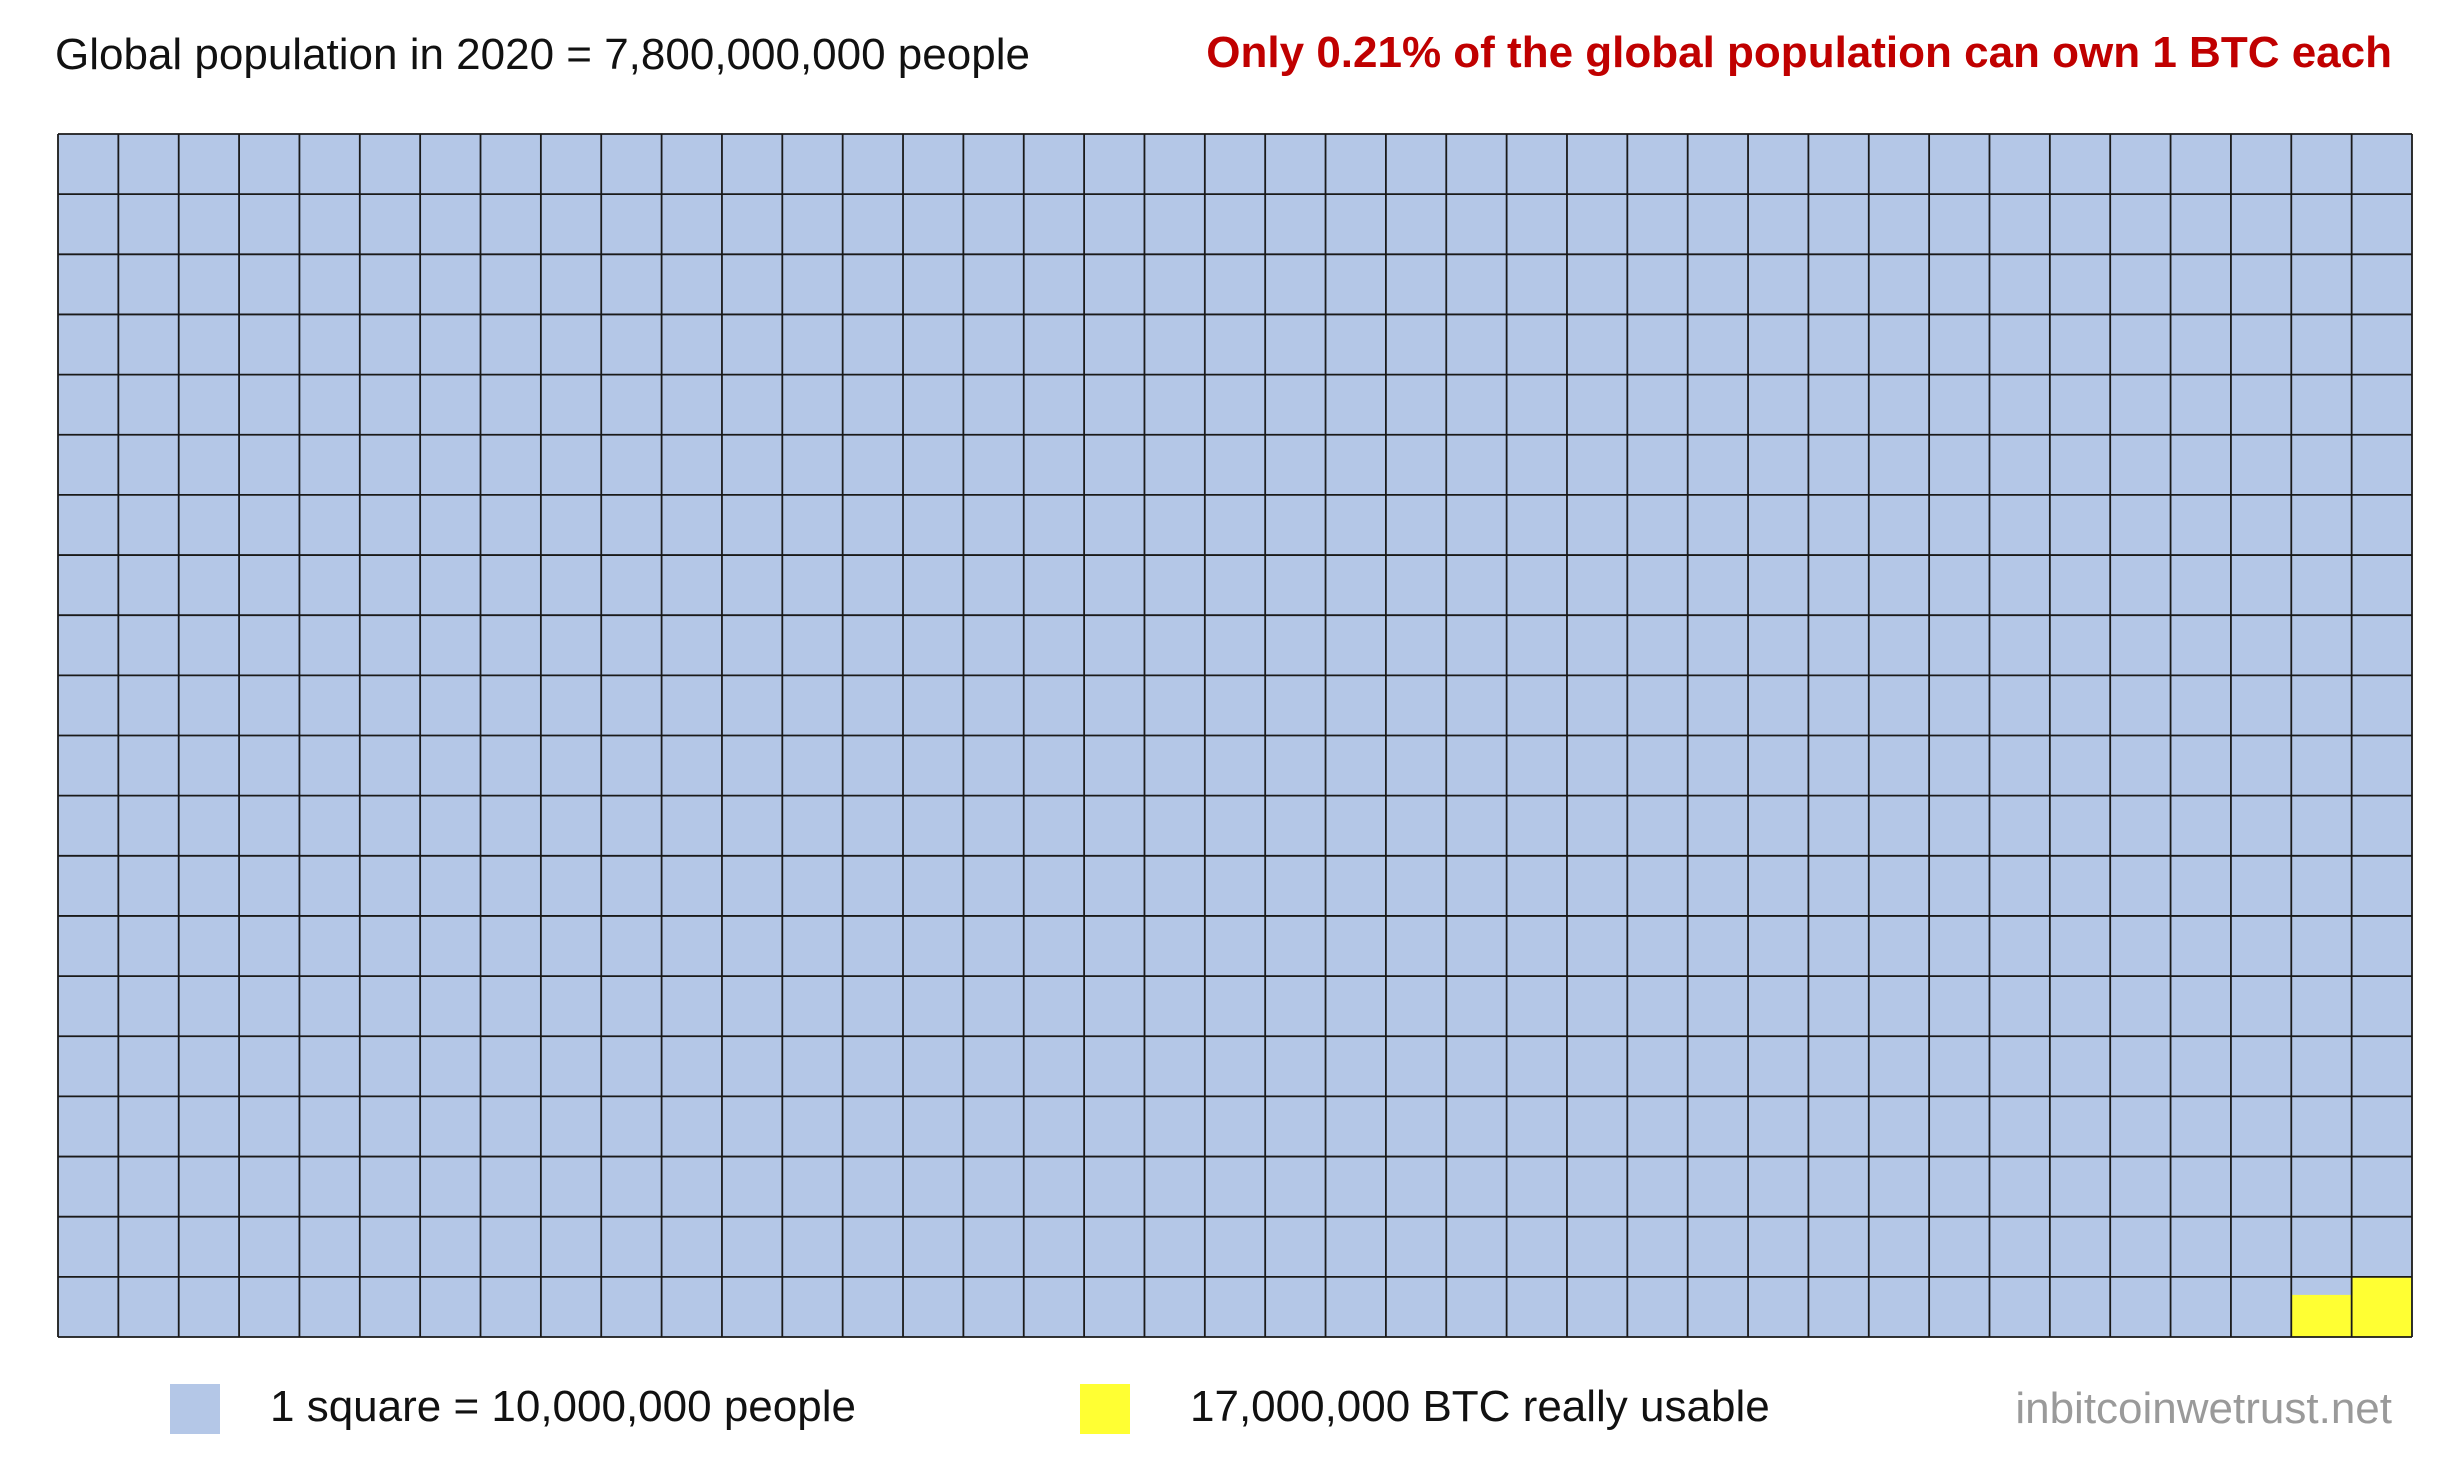 The image size is (2460, 1466). Describe the element at coordinates (1480, 1406) in the screenshot. I see `legend-label-btc: 17,000,000 BTC really usable` at that location.